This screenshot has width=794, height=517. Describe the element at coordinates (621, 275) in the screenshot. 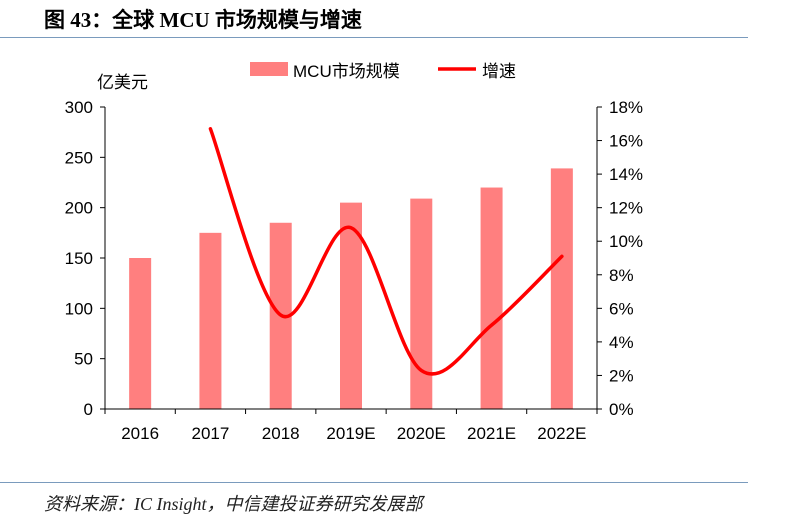

I see `right-tick-label: 8%` at that location.